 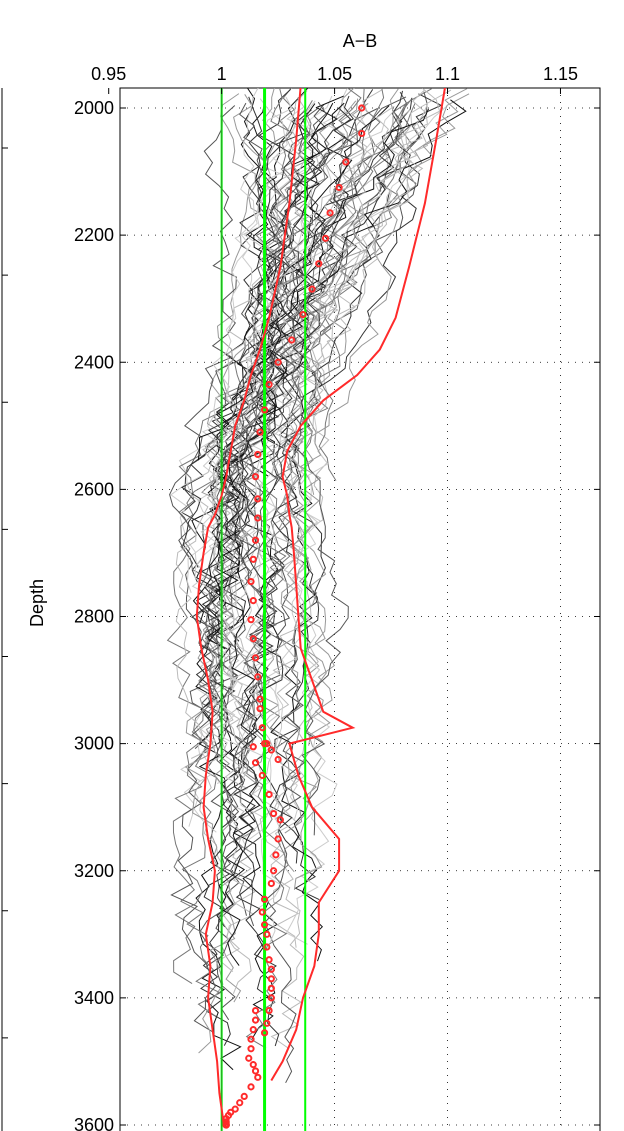 What do you see at coordinates (94, 235) in the screenshot?
I see `y-tick-label: 2200` at bounding box center [94, 235].